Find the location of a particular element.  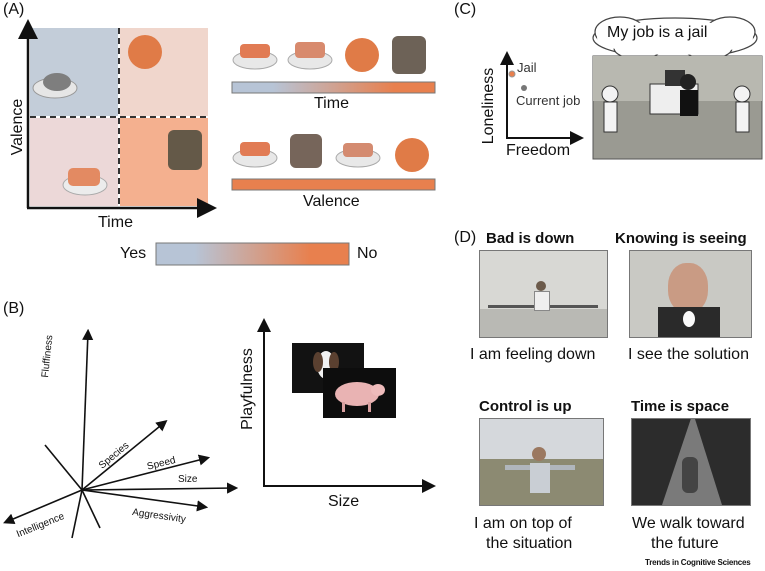

photo-knowing-is-seeing is located at coordinates (690, 294).